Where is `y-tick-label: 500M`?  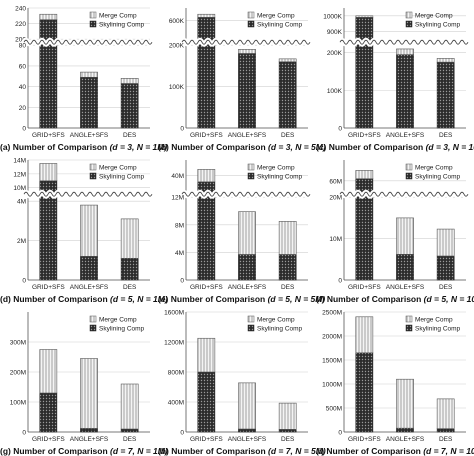
y-tick-label: 500M is located at coordinates (334, 409).